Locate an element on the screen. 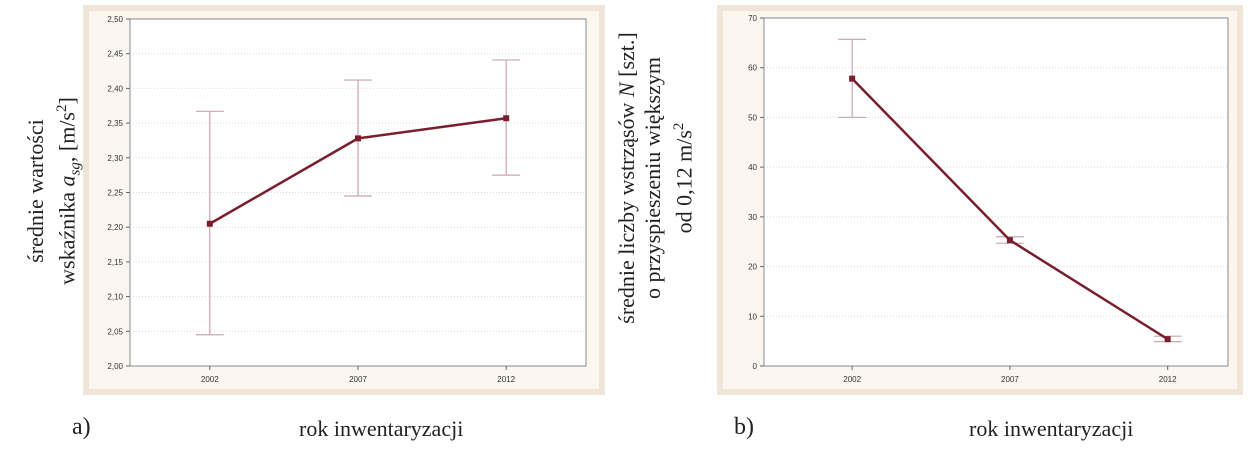 The height and width of the screenshot is (457, 1256). y-tick-label: 50 is located at coordinates (752, 117).